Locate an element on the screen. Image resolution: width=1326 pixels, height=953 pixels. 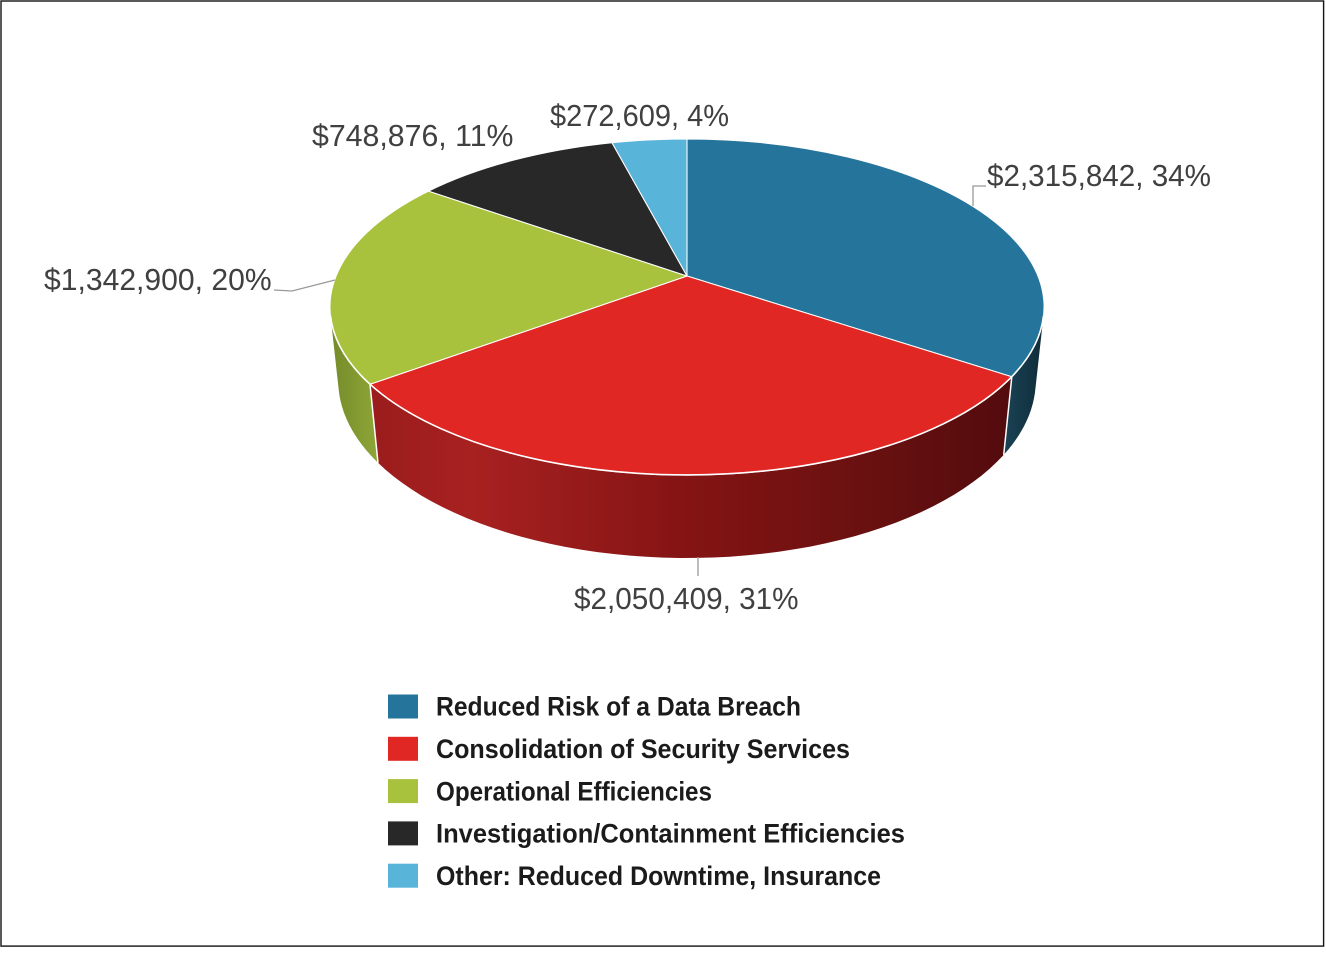
svg-text: $748,876, 11% is located at coordinates (413, 135).